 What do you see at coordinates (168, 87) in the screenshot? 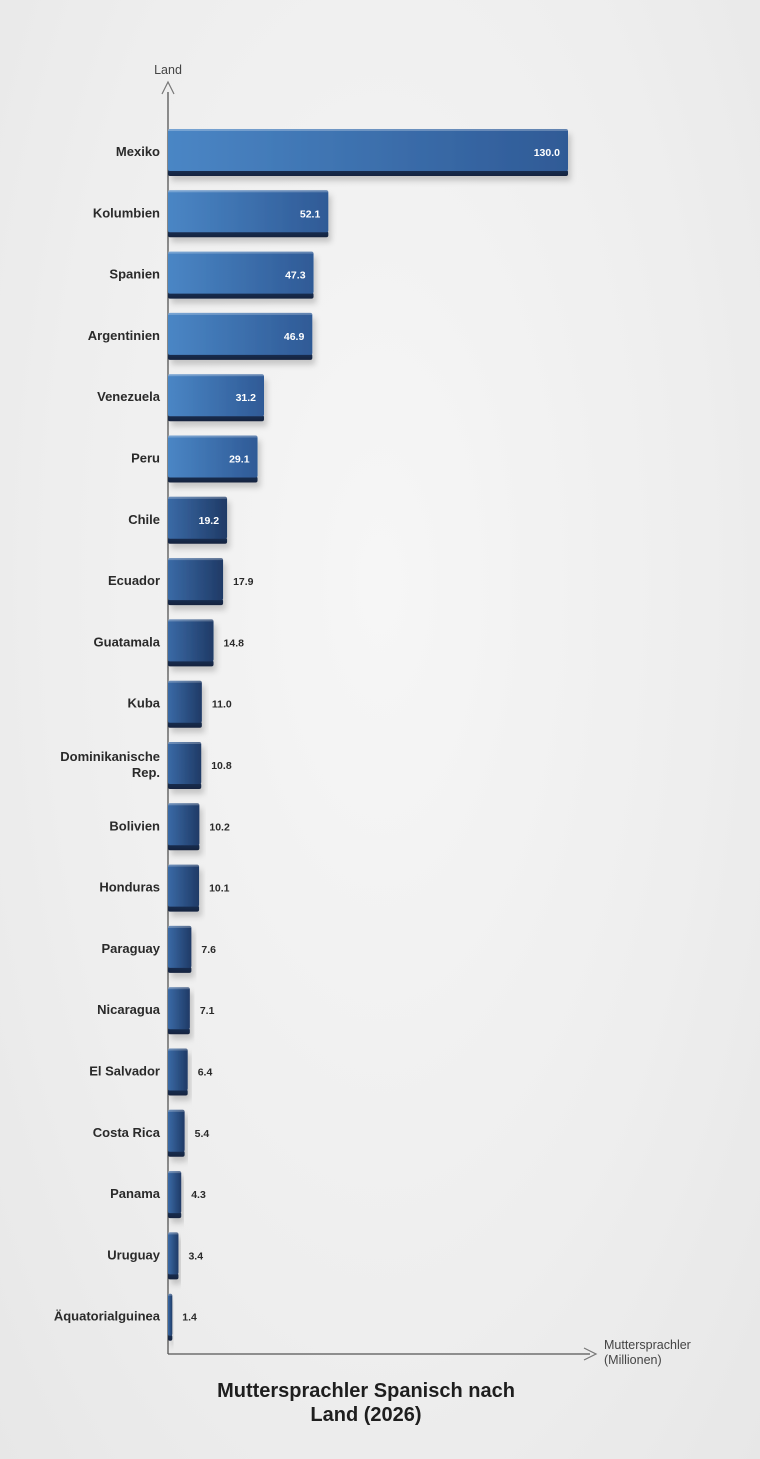
I see `y-axis-arrow` at bounding box center [168, 87].